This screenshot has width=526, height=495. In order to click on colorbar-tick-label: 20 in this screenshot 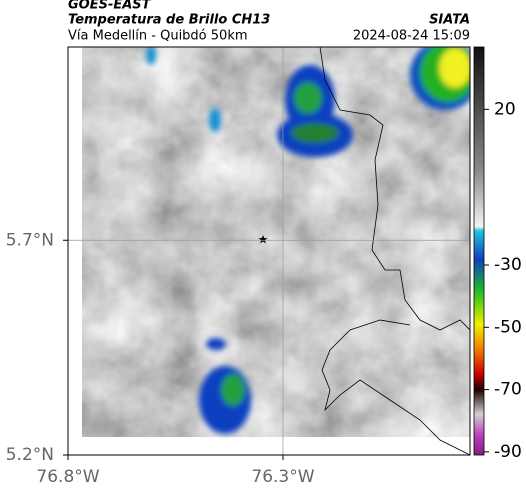, I will do `click(505, 109)`.